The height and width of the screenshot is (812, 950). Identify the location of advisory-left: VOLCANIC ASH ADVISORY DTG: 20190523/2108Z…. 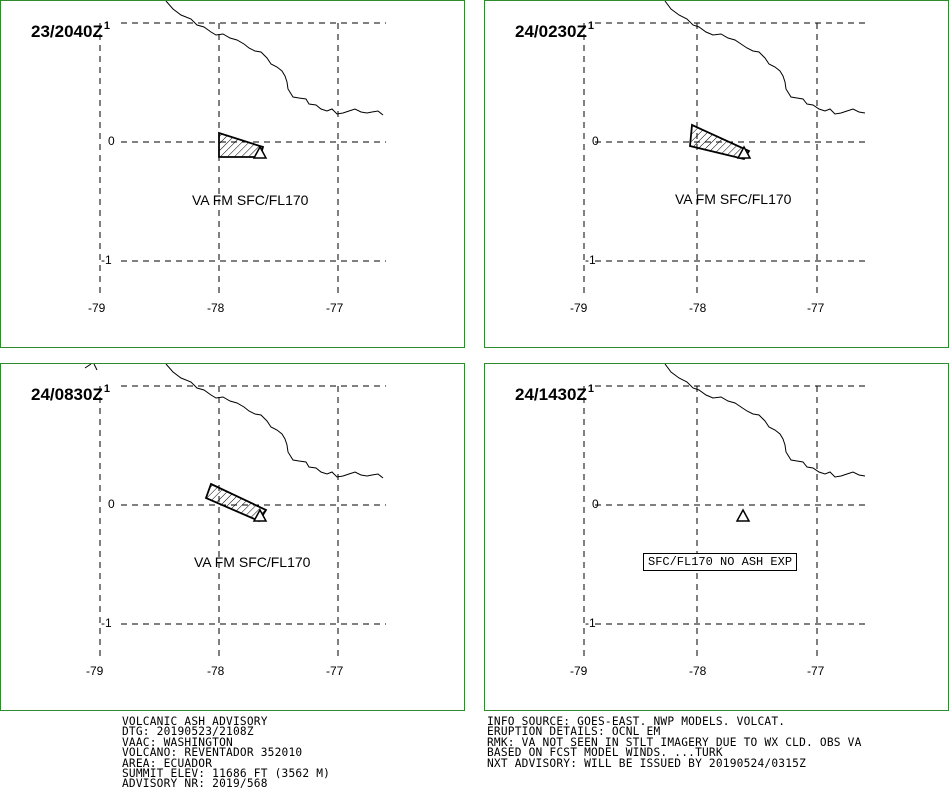
(226, 753).